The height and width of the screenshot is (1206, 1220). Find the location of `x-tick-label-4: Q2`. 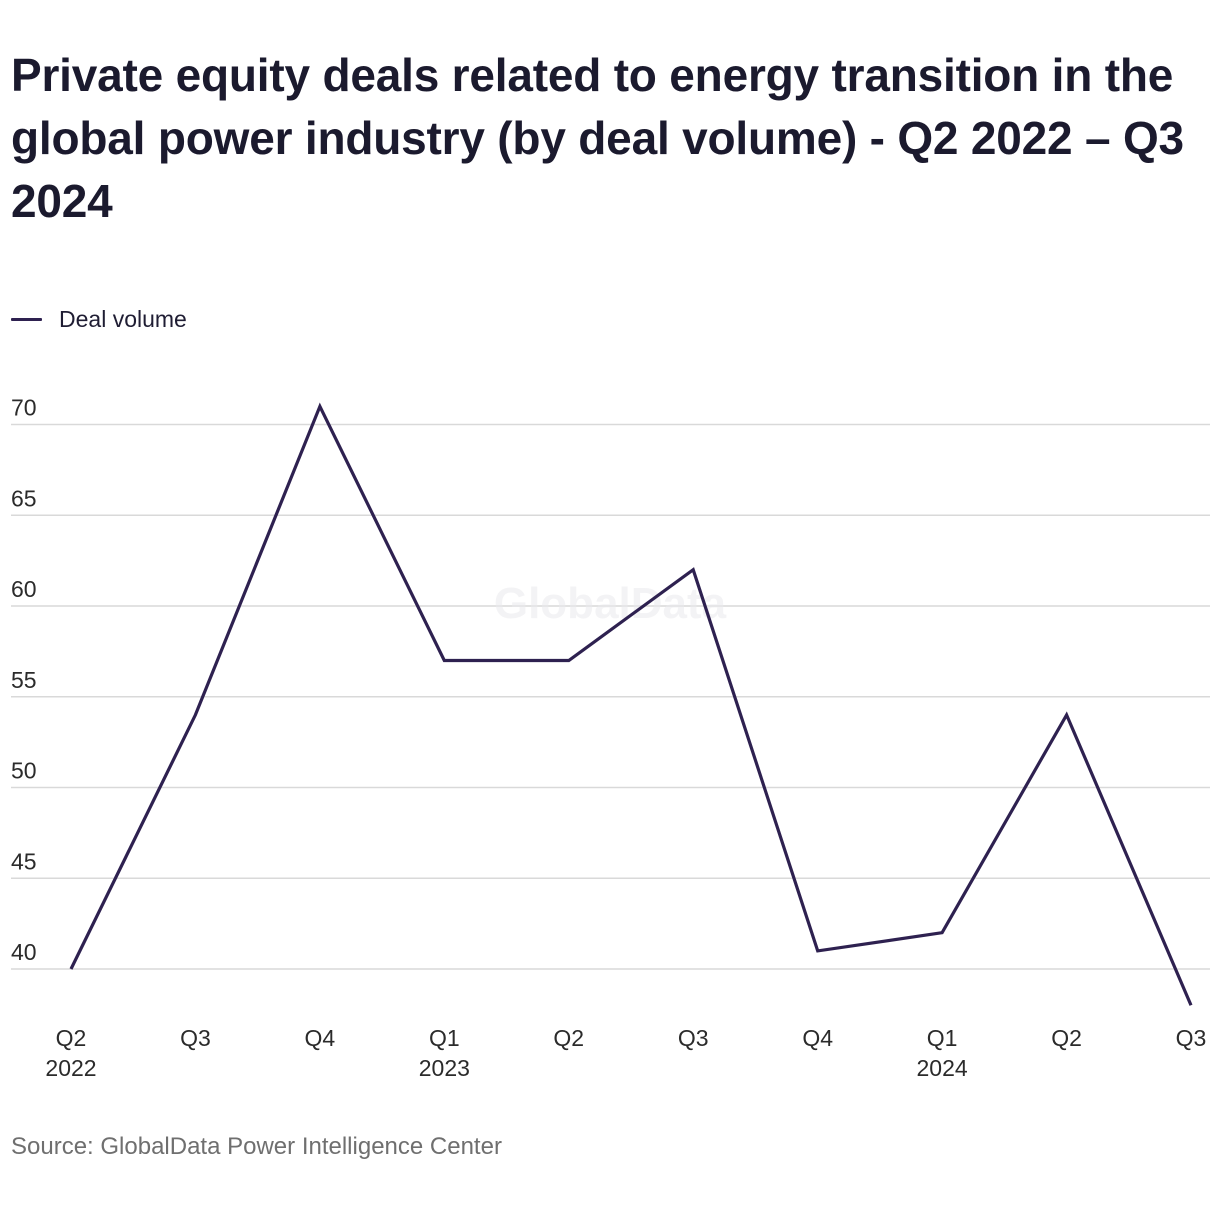

x-tick-label-4: Q2 is located at coordinates (568, 1038).